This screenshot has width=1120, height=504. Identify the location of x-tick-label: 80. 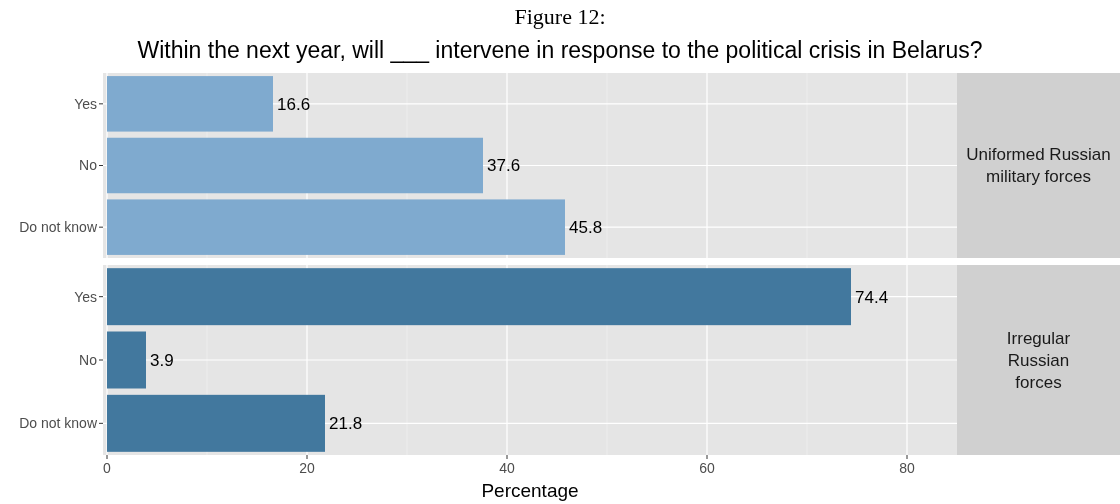
(907, 468).